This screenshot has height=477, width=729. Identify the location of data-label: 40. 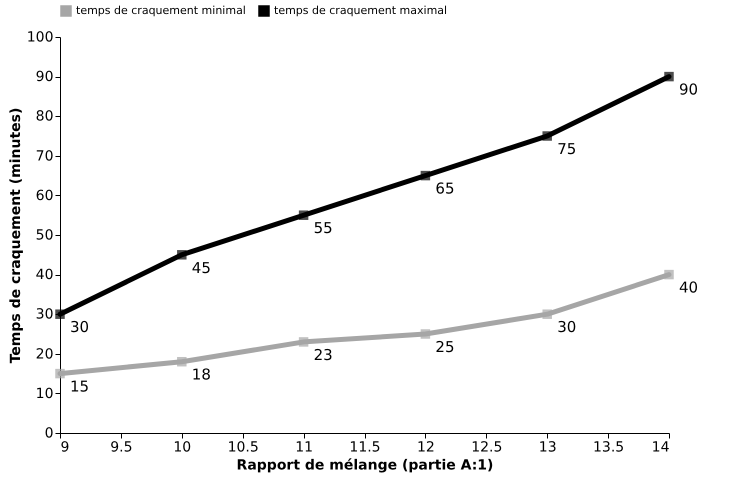
(688, 287).